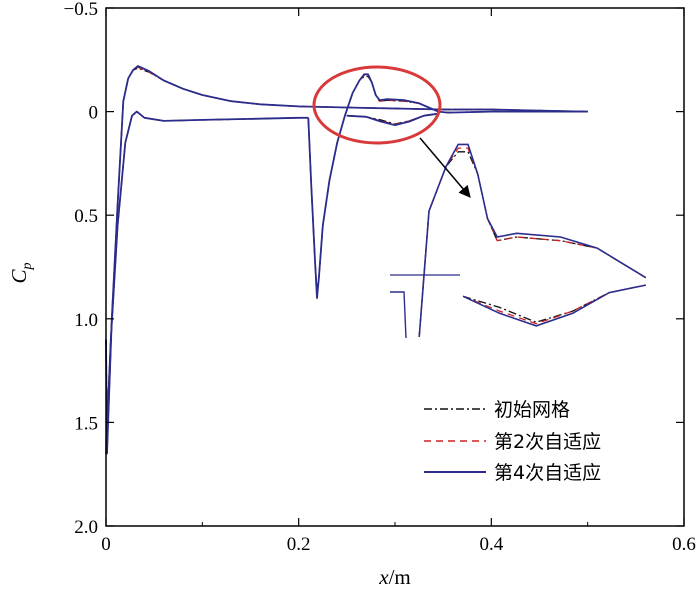 The width and height of the screenshot is (700, 601). Describe the element at coordinates (94, 113) in the screenshot. I see `y-tick-label: 0` at that location.